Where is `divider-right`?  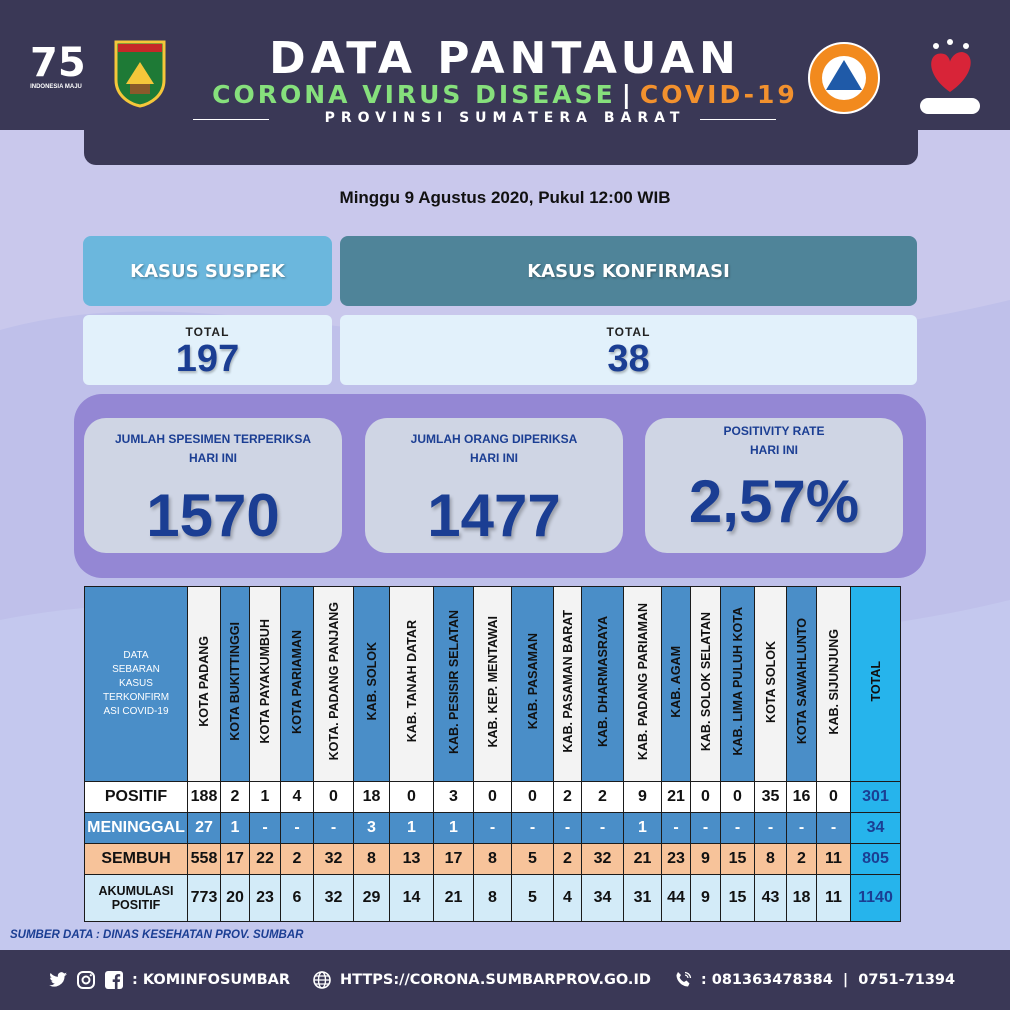
divider-right is located at coordinates (738, 119).